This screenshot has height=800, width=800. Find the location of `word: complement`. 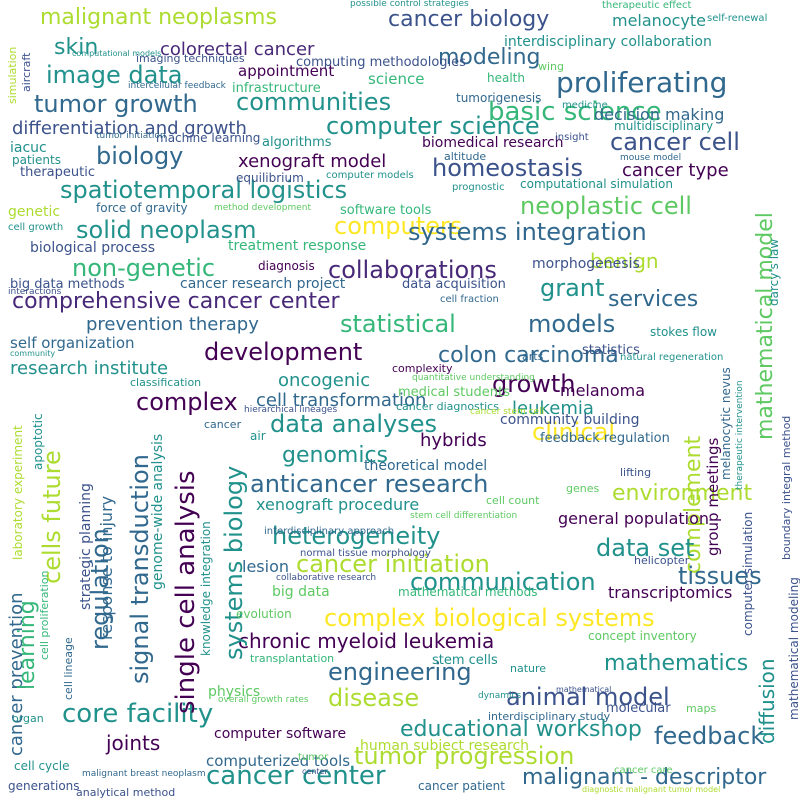

word: complement is located at coordinates (693, 504).